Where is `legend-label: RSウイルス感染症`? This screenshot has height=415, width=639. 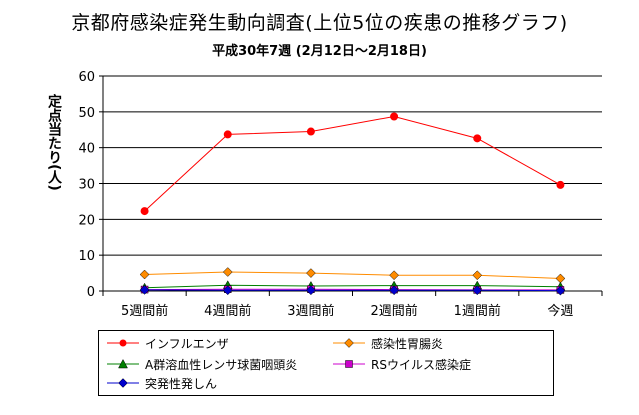 legend-label: RSウイルス感染症 is located at coordinates (421, 364).